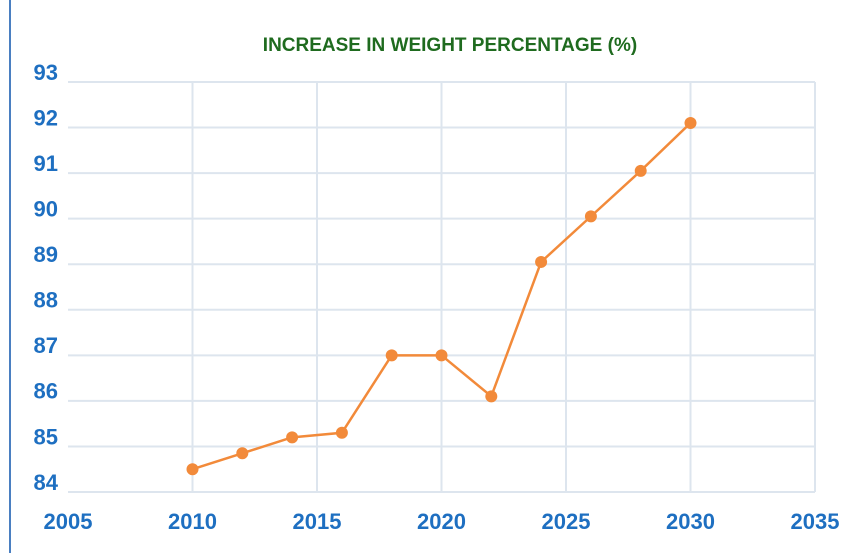 The width and height of the screenshot is (852, 553). I want to click on y-tick-label: 86, so click(46, 391).